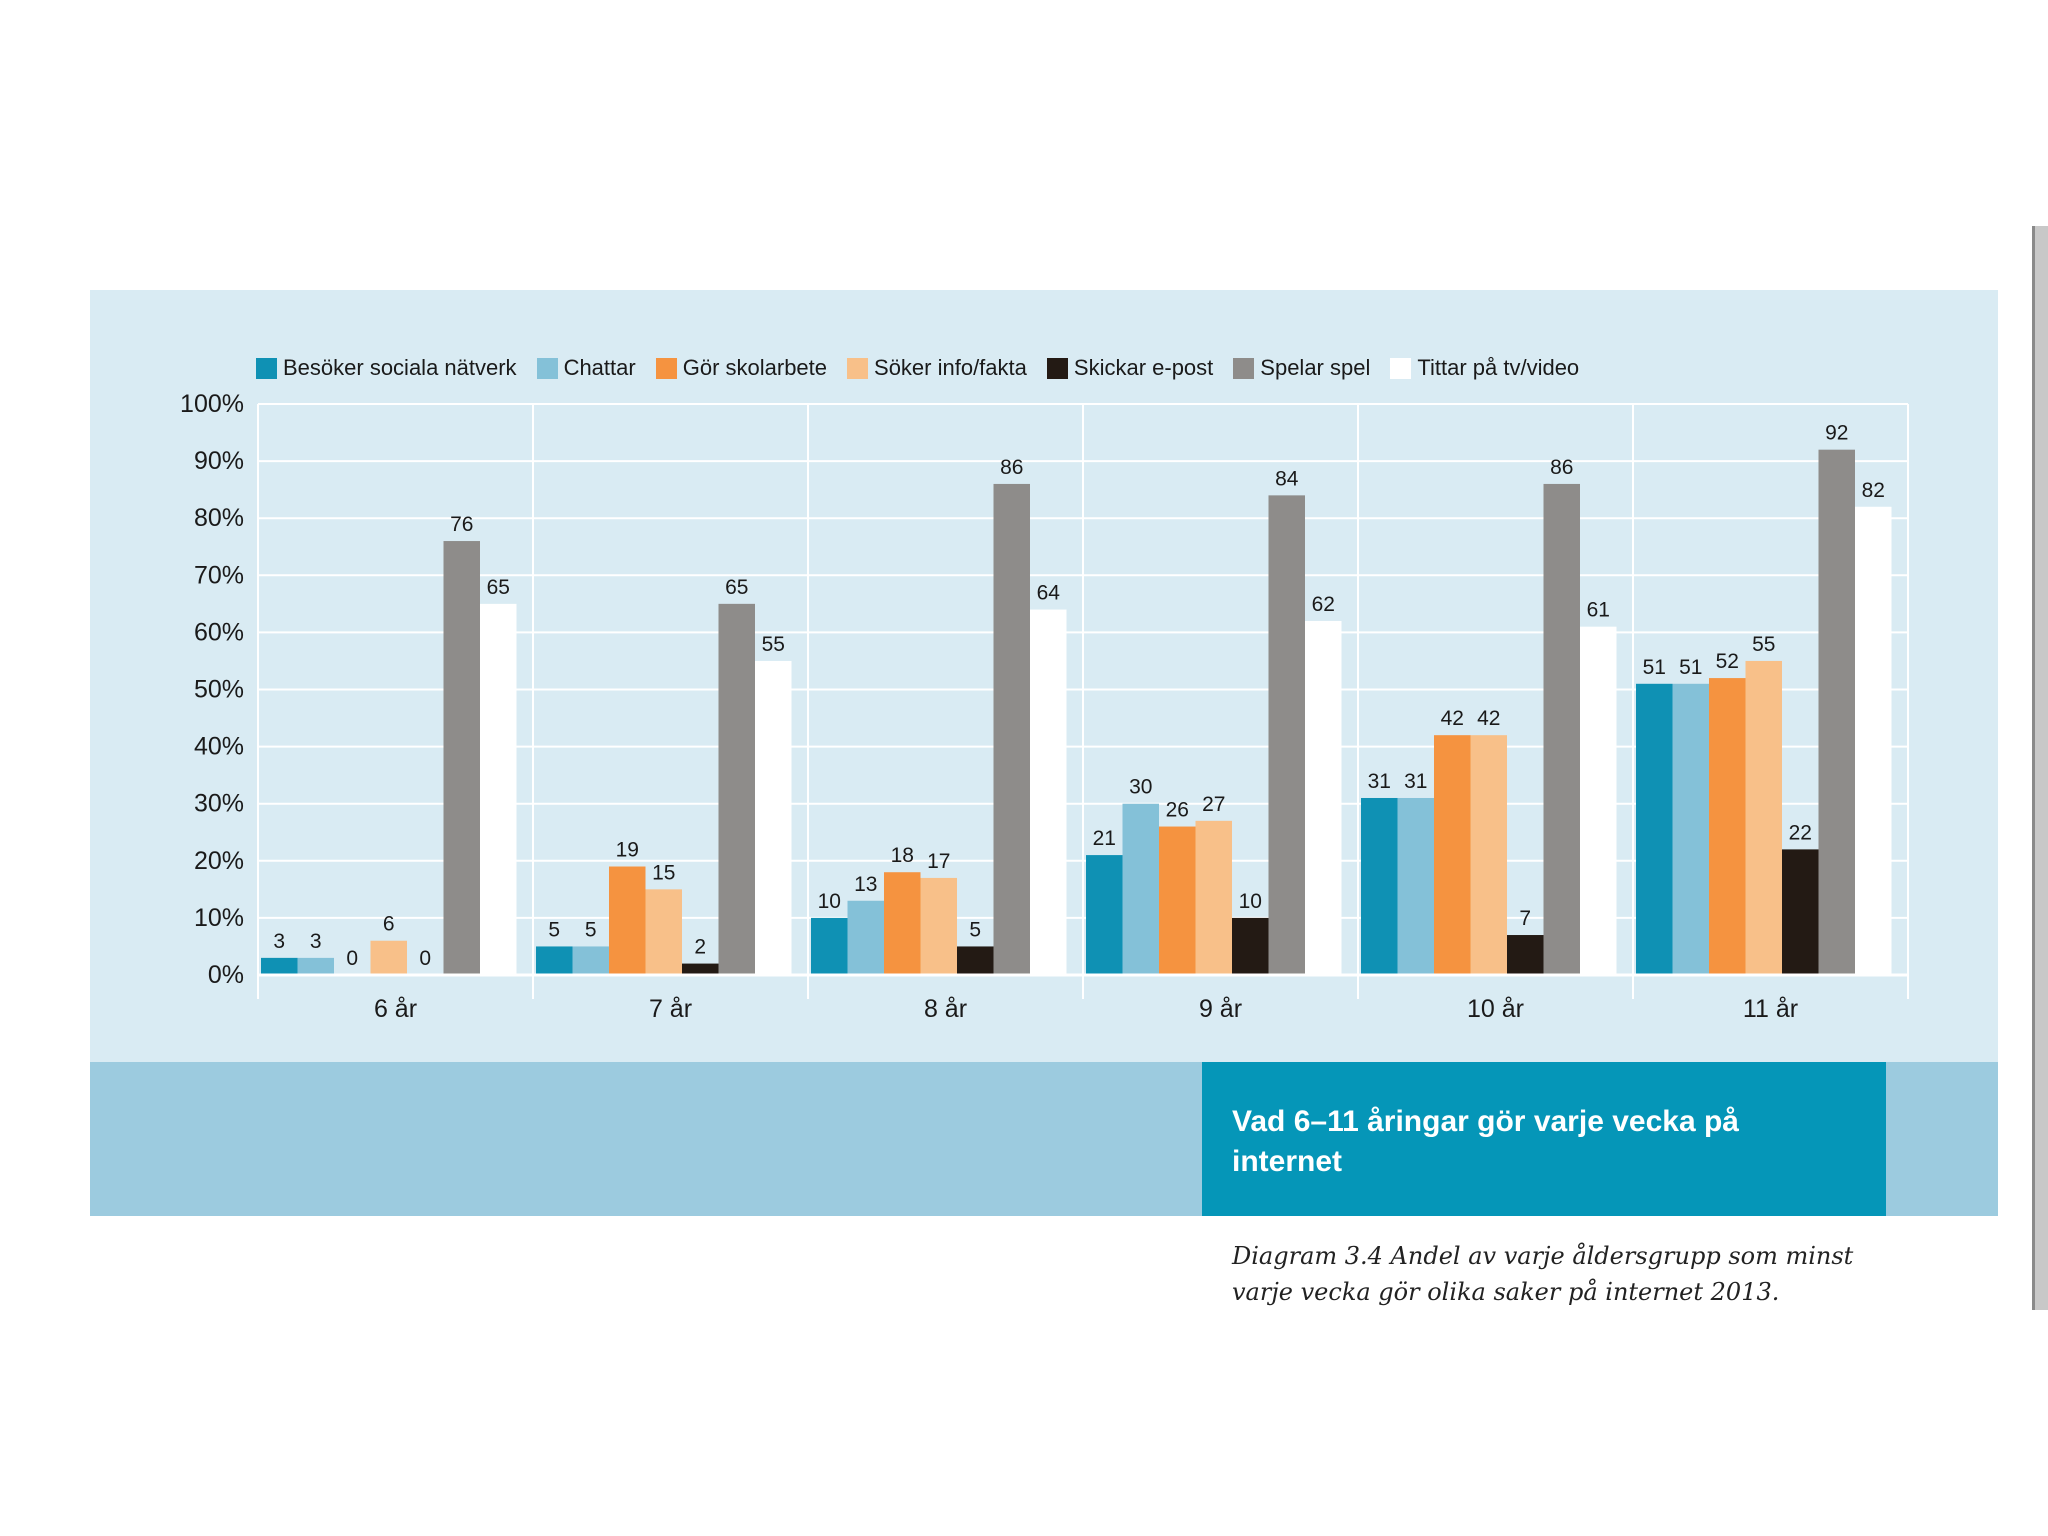 The height and width of the screenshot is (1536, 2048). I want to click on y-tick-label: 90%, so click(219, 461).